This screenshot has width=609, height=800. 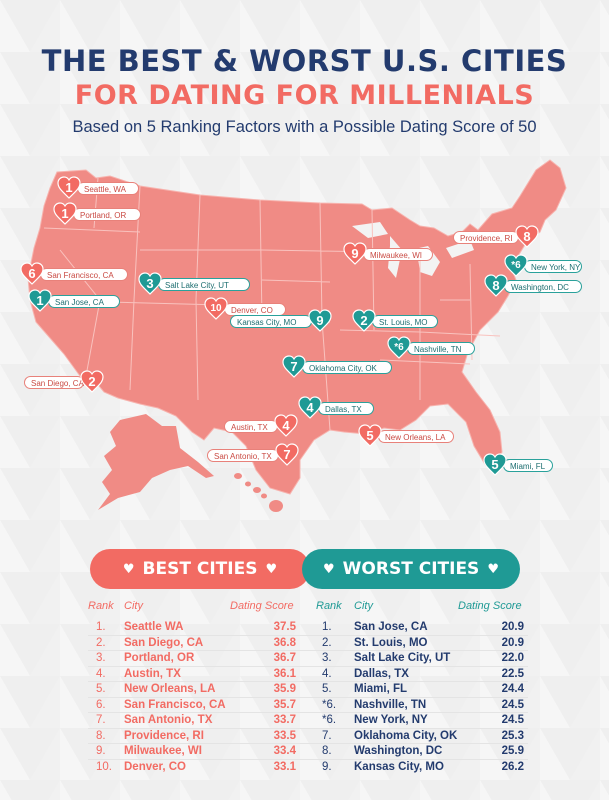 What do you see at coordinates (381, 689) in the screenshot?
I see `worst-city: Miami, FL` at bounding box center [381, 689].